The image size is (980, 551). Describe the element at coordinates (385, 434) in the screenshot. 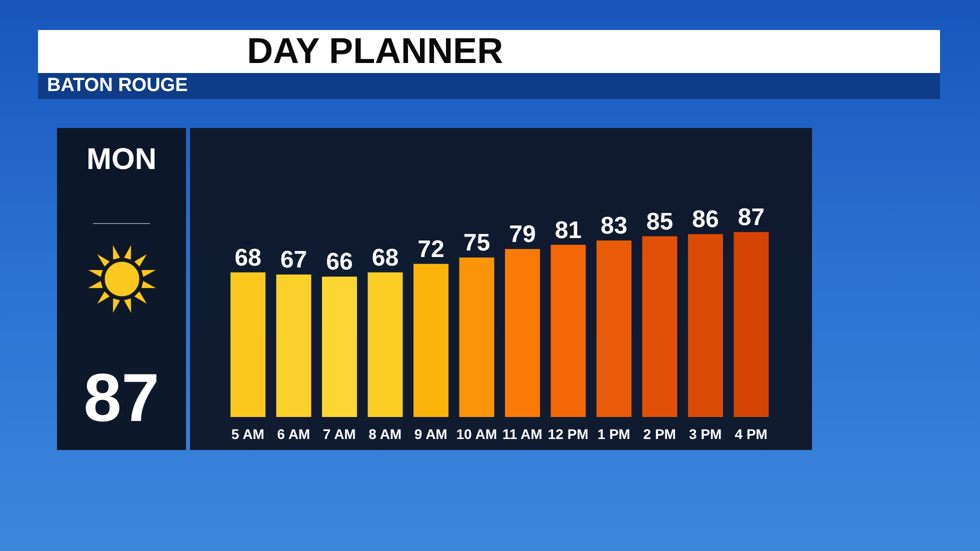

I see `x-tick-label: 8 AM` at that location.